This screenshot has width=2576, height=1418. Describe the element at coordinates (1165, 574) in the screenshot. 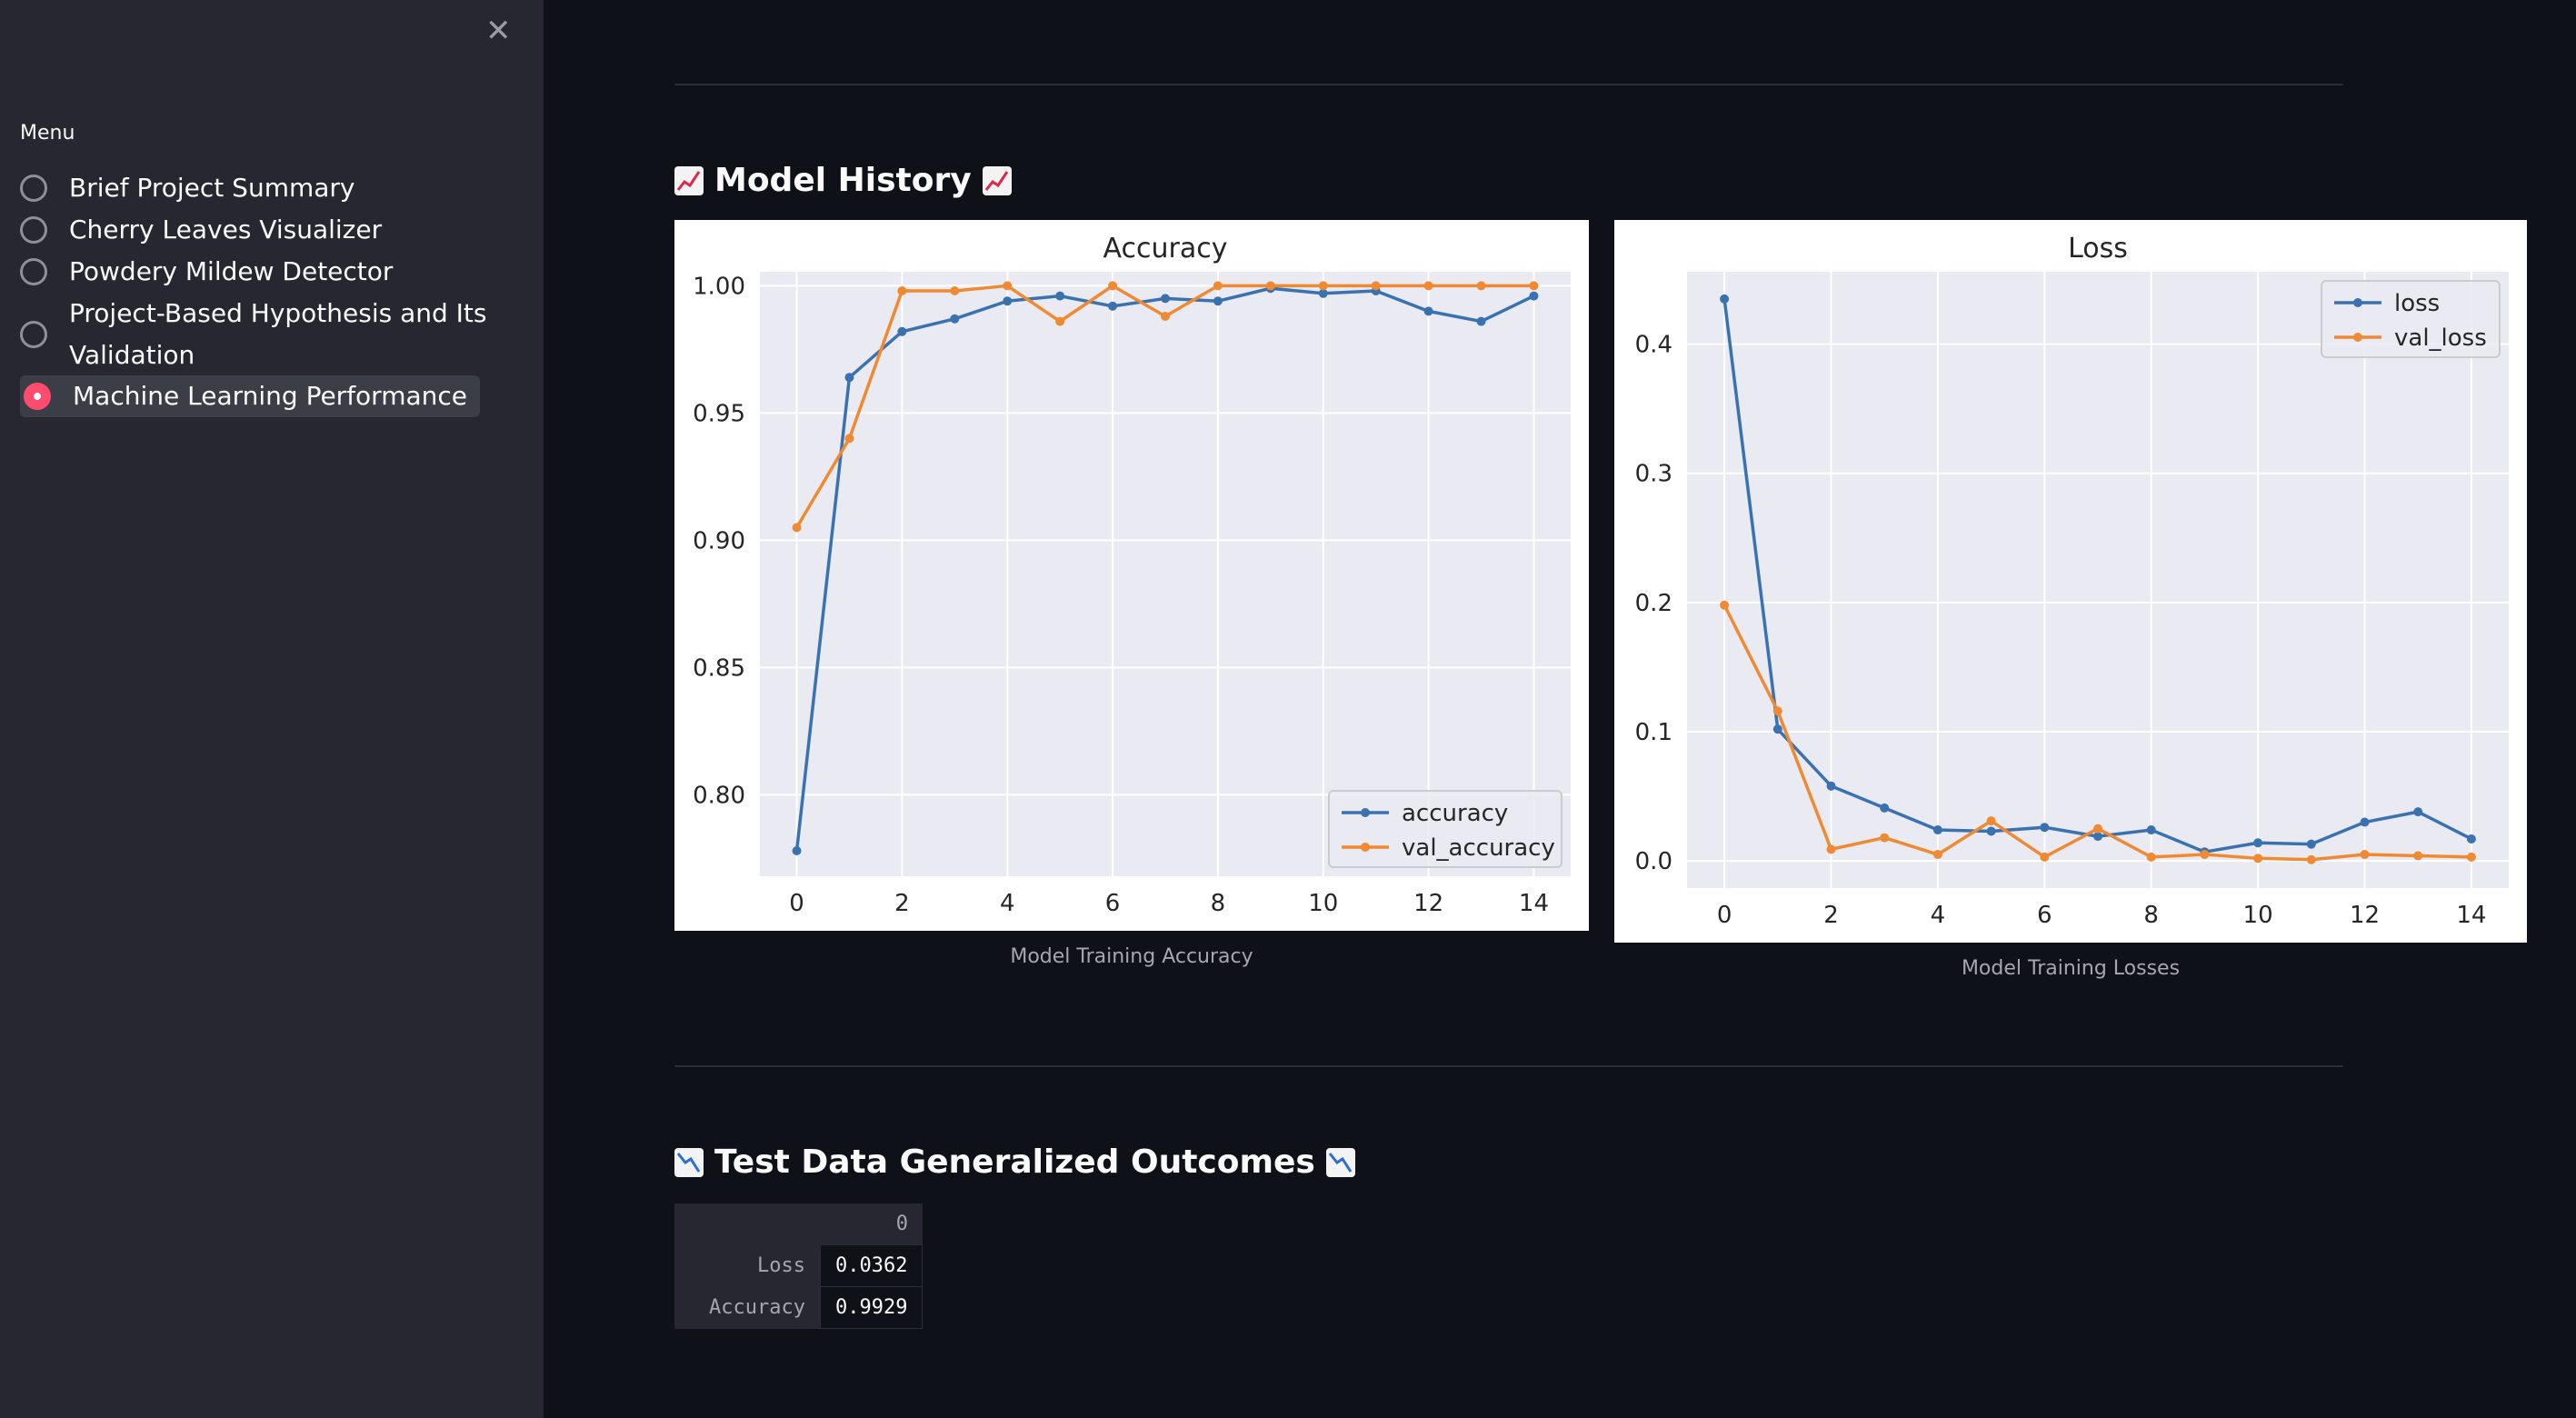

I see `plot-area` at that location.